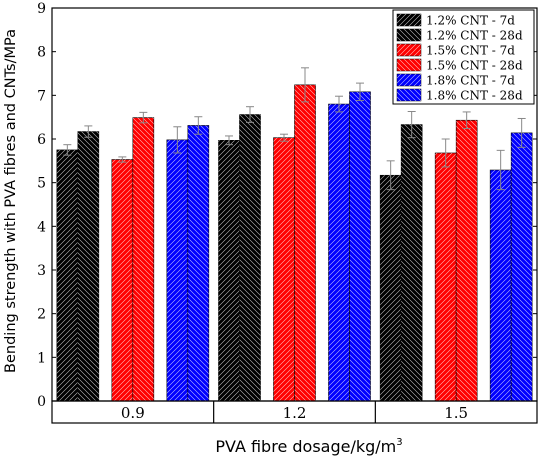  Describe the element at coordinates (470, 21) in the screenshot. I see `legend-label: 1.2% CNT - 7d` at that location.